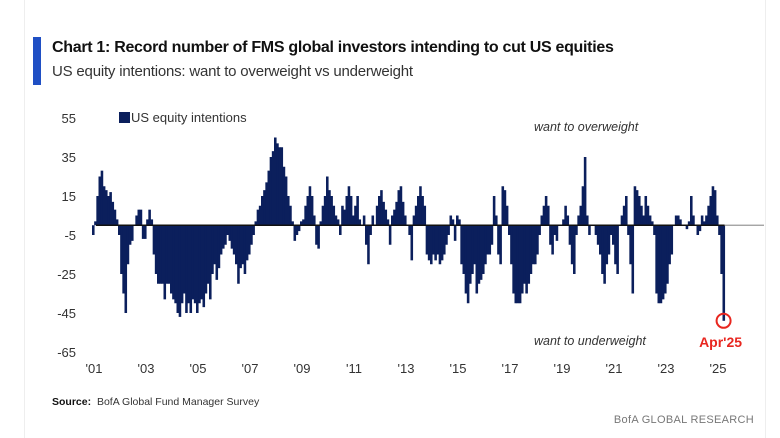  What do you see at coordinates (250, 368) in the screenshot?
I see `x-tick-label: '07` at bounding box center [250, 368].